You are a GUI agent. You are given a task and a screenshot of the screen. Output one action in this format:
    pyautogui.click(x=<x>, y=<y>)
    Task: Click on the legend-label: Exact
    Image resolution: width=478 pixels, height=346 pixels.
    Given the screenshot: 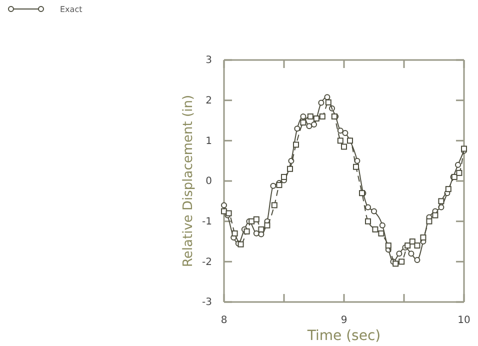 What is the action you would take?
    pyautogui.click(x=71, y=9)
    